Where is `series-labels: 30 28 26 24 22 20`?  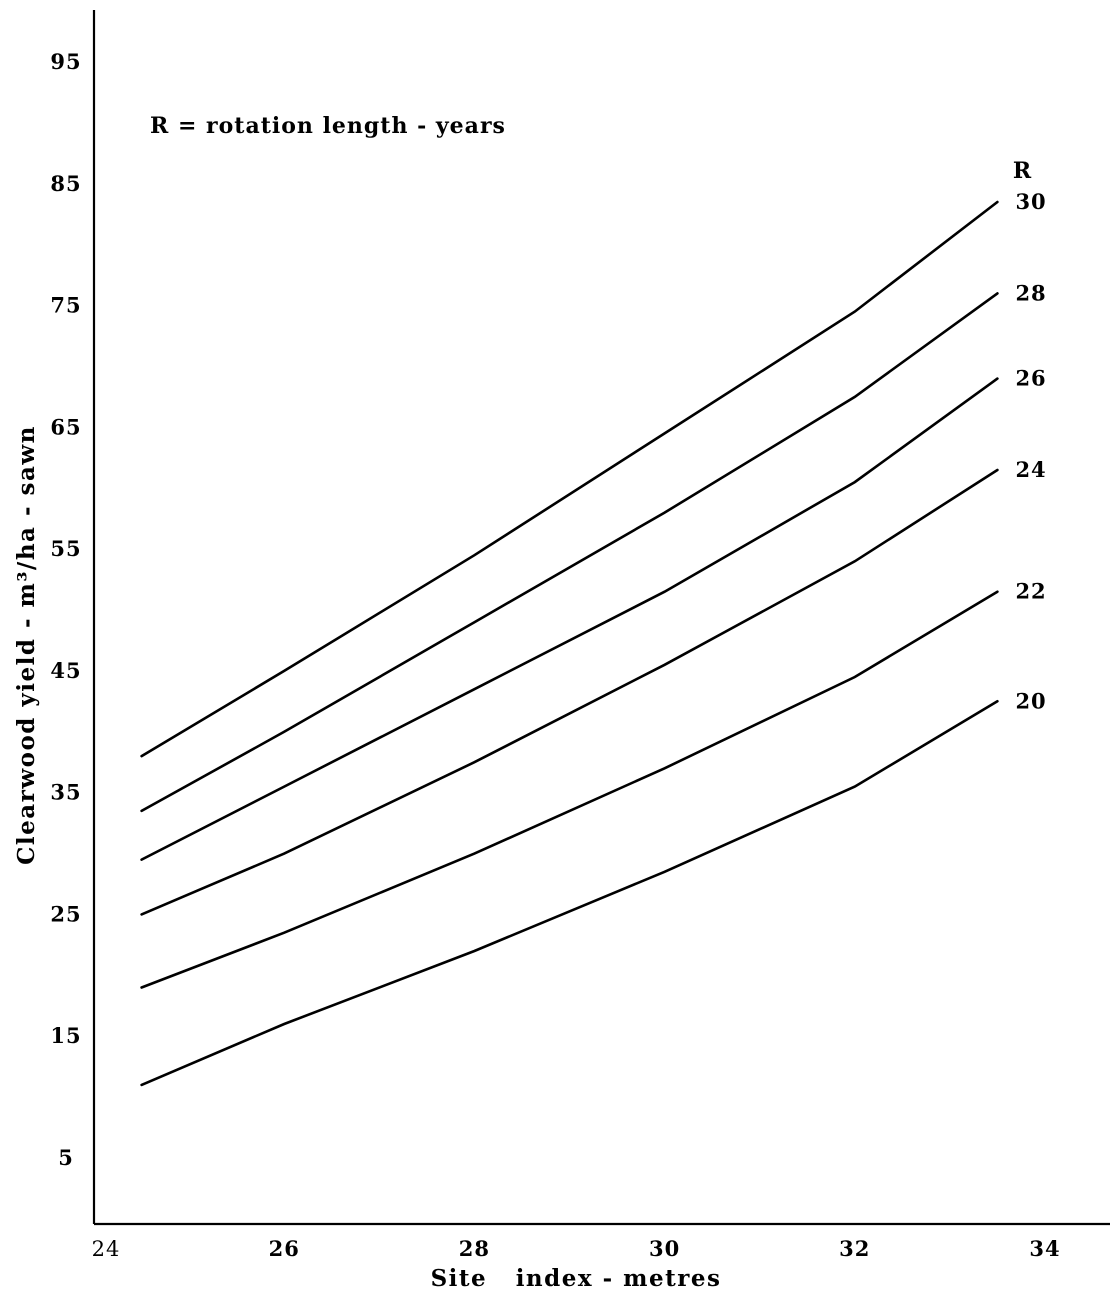 series-labels: 30 28 26 24 22 20 is located at coordinates (1030, 451).